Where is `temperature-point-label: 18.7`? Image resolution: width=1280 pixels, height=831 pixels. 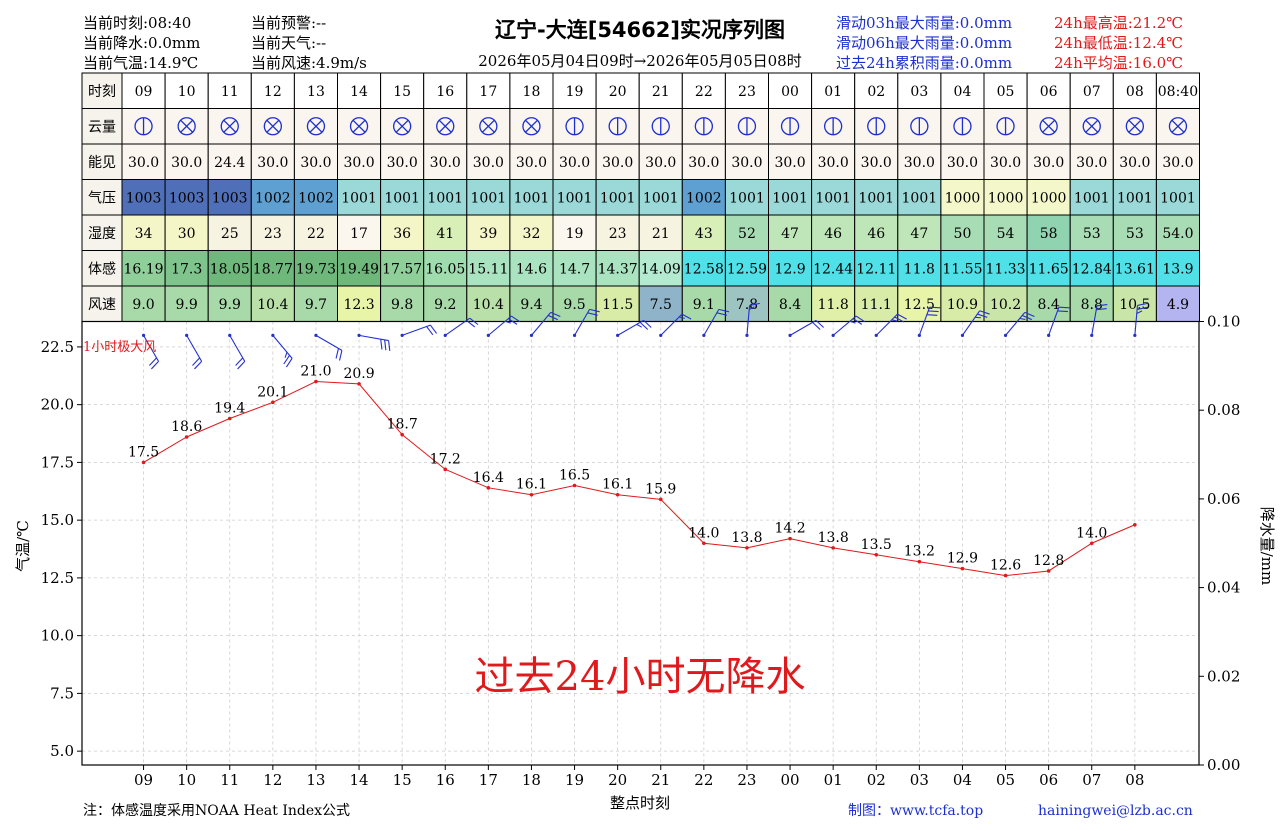 temperature-point-label: 18.7 is located at coordinates (402, 425).